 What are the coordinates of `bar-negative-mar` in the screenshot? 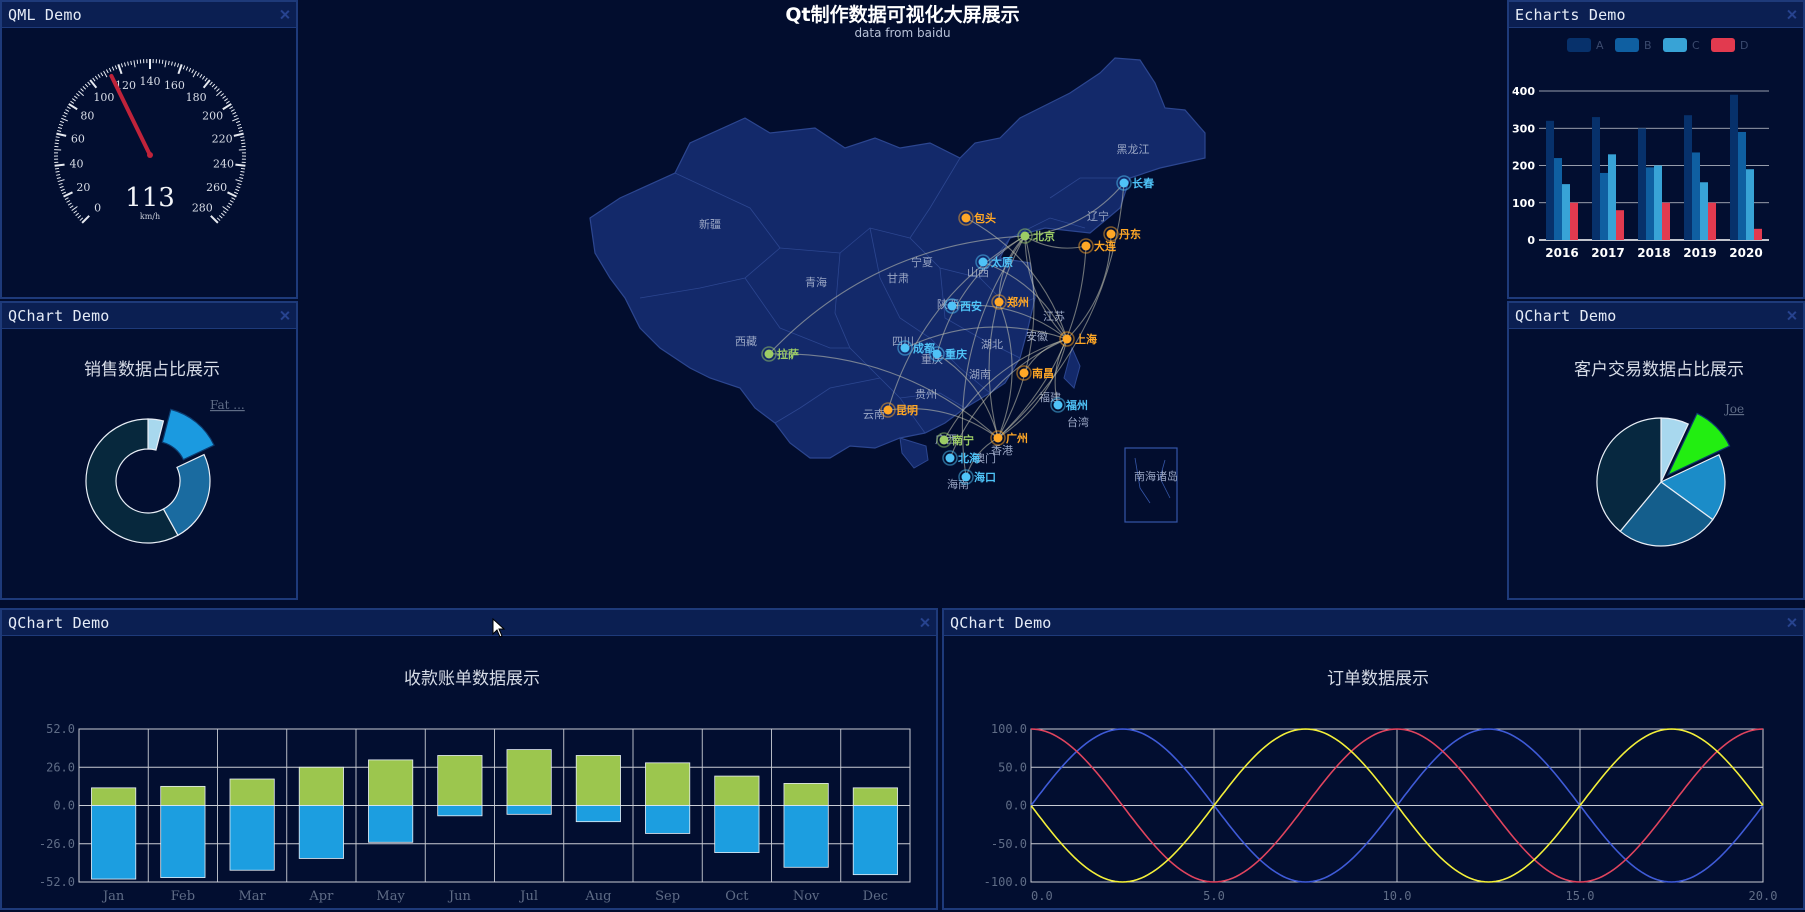 It's located at (252, 838).